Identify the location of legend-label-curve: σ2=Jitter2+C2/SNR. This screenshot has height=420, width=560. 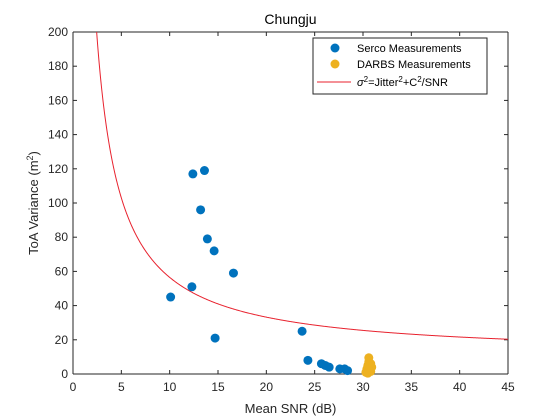
(402, 82).